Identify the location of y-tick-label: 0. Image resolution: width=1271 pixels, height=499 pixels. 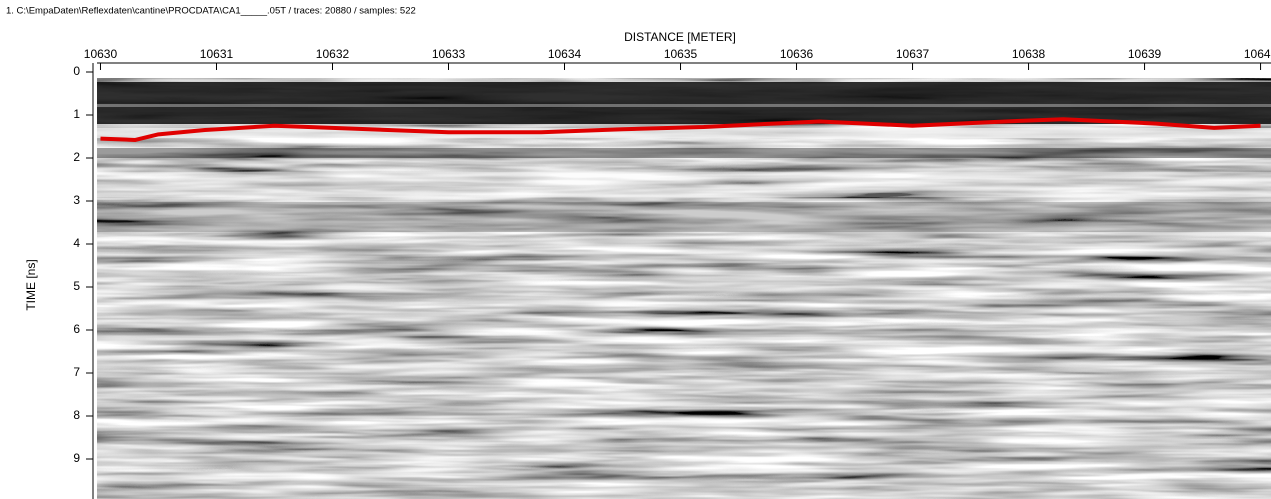
(76, 71).